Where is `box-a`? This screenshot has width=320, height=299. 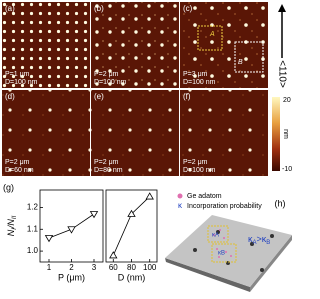
box-a is located at coordinates (210, 38).